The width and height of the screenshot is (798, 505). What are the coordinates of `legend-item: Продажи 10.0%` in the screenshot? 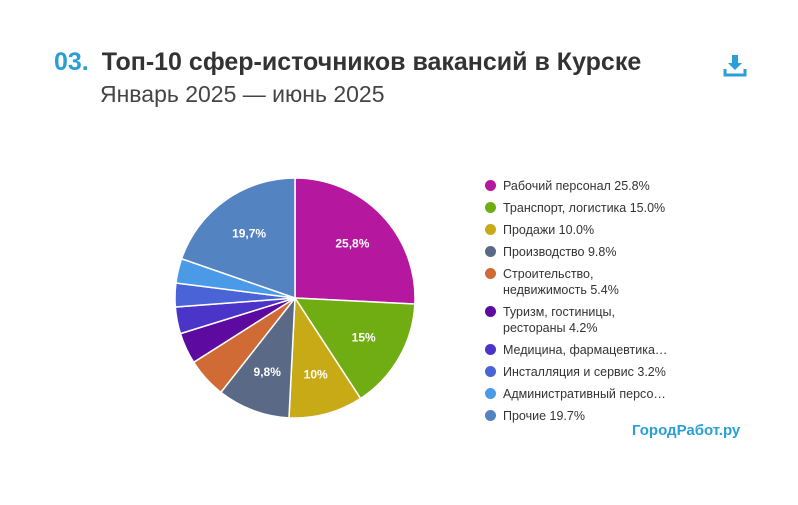 It's located at (595, 230).